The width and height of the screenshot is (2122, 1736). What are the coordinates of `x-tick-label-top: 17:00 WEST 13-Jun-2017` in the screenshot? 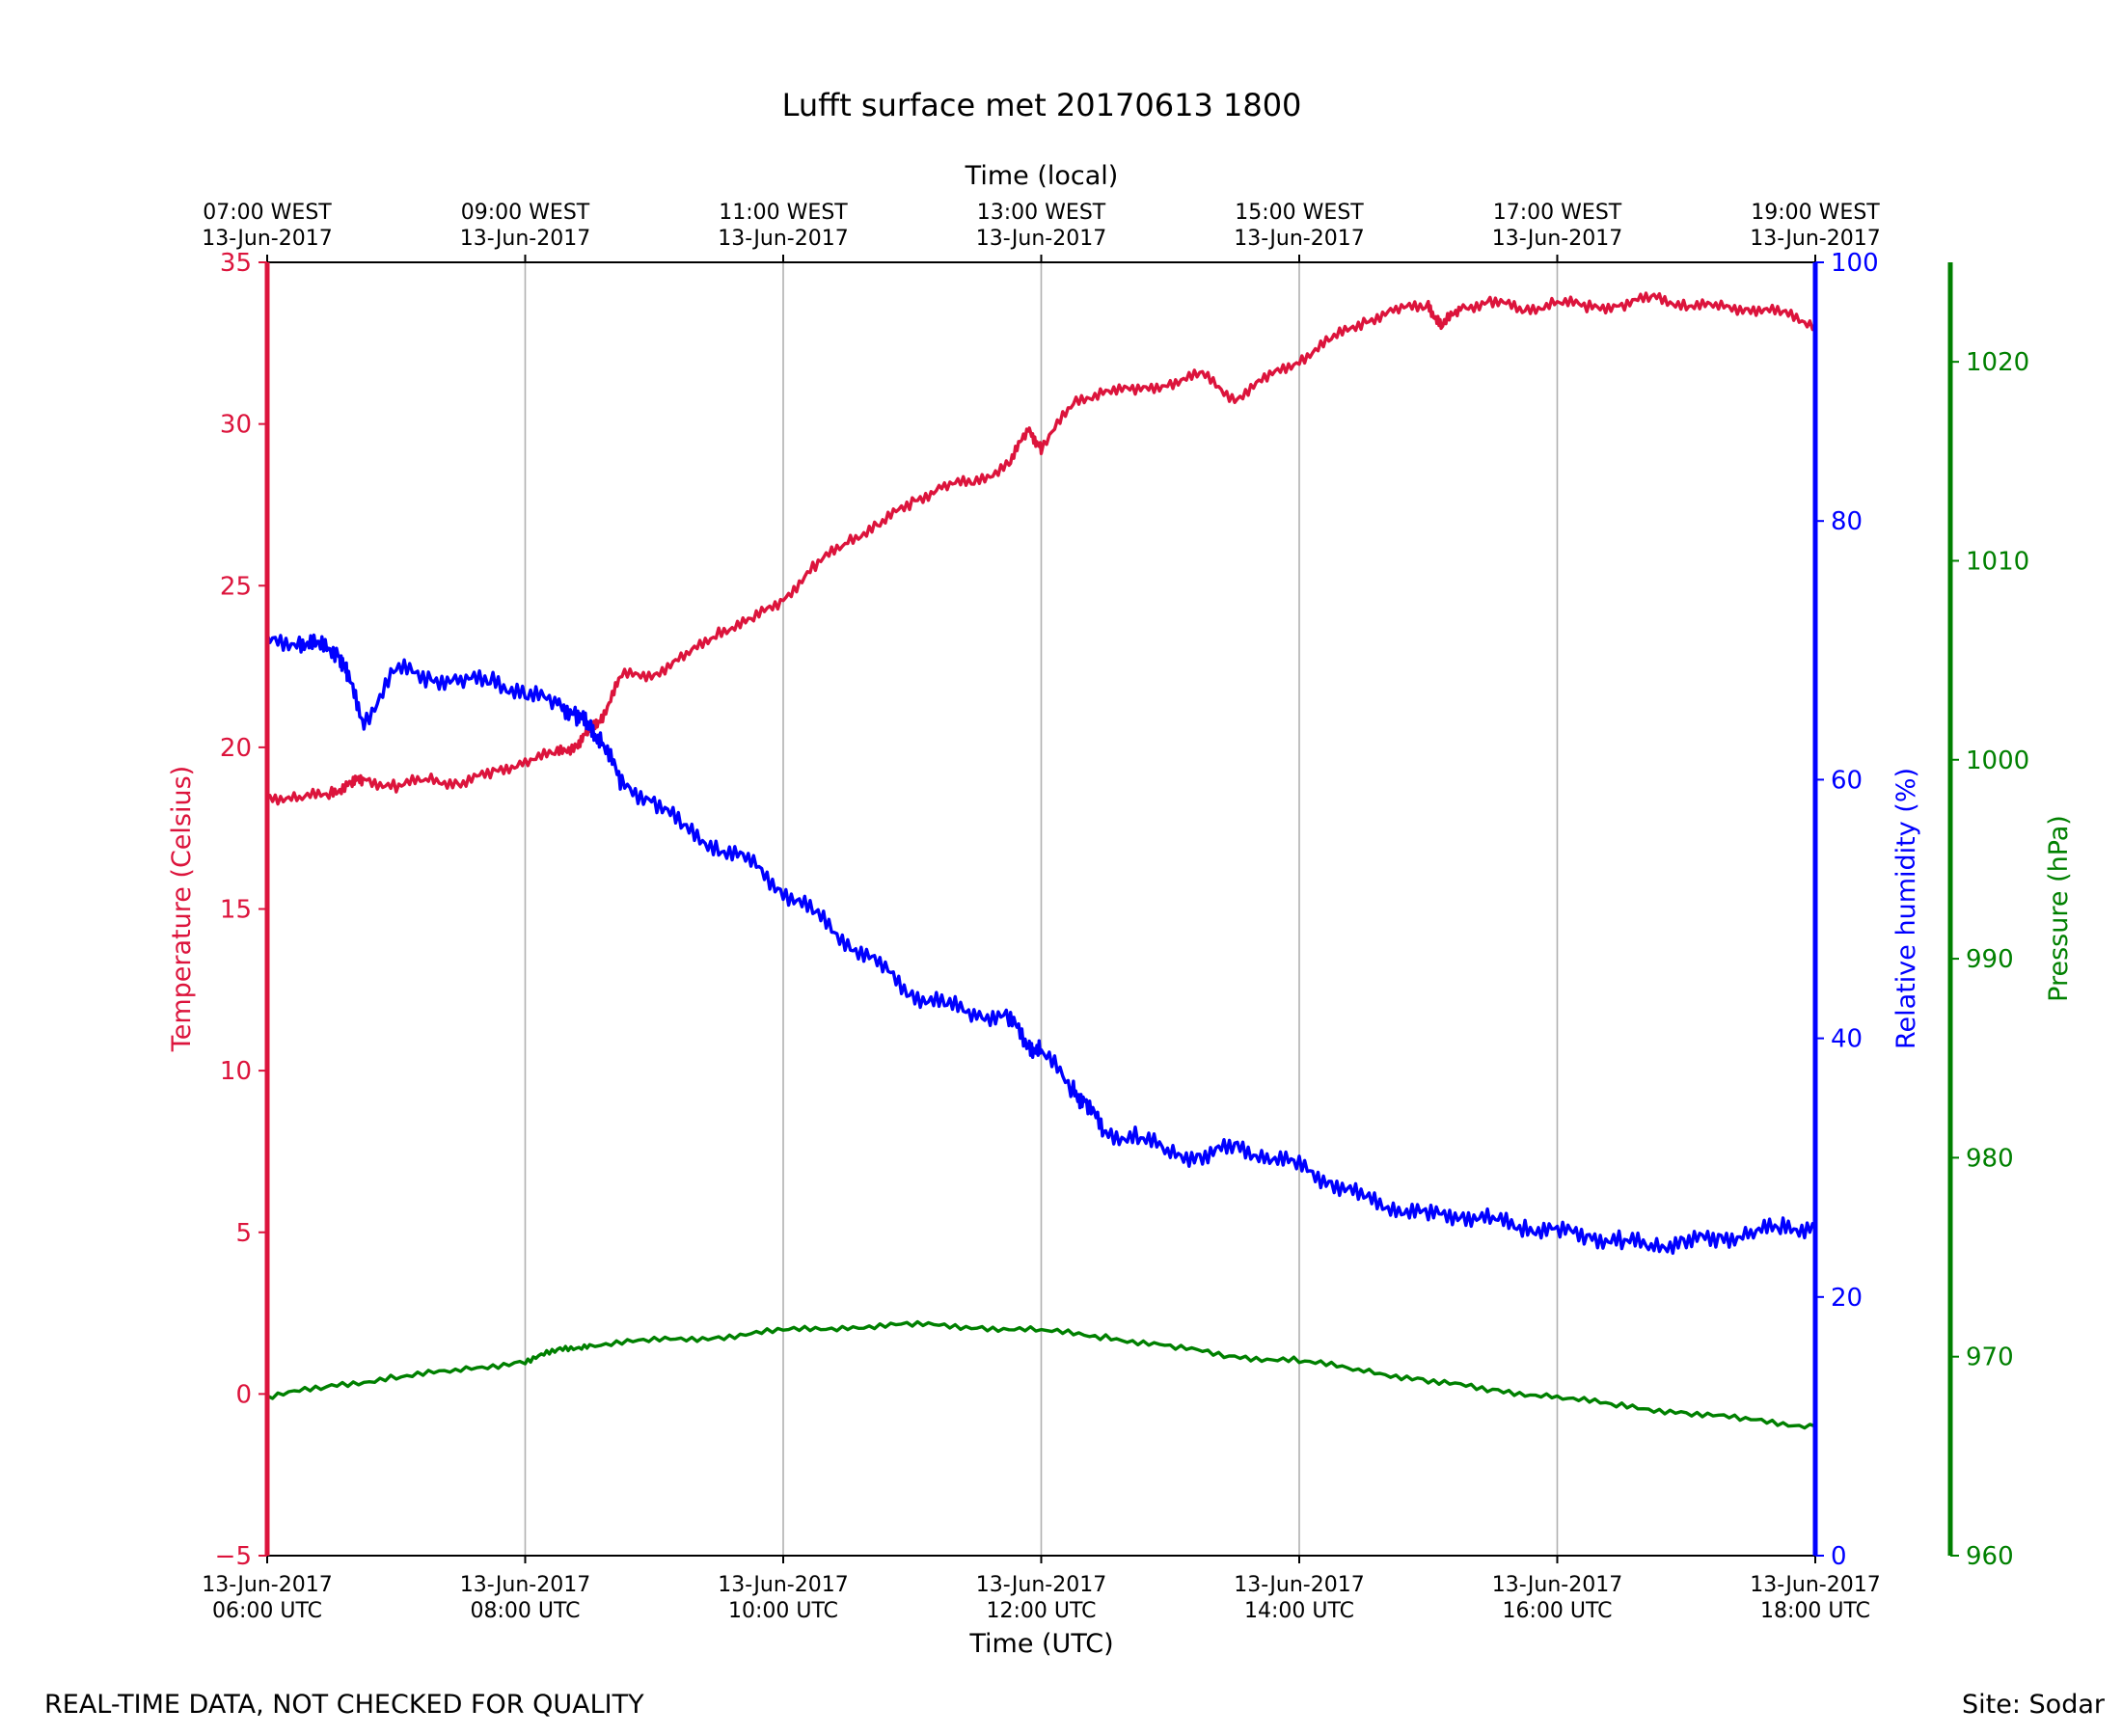 It's located at (1557, 226).